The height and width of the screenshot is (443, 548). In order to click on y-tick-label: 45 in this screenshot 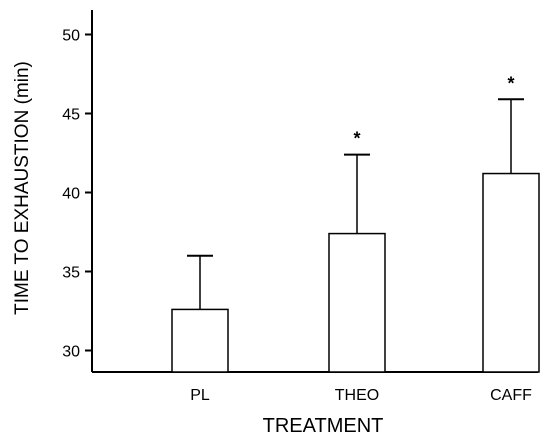, I will do `click(71, 115)`.